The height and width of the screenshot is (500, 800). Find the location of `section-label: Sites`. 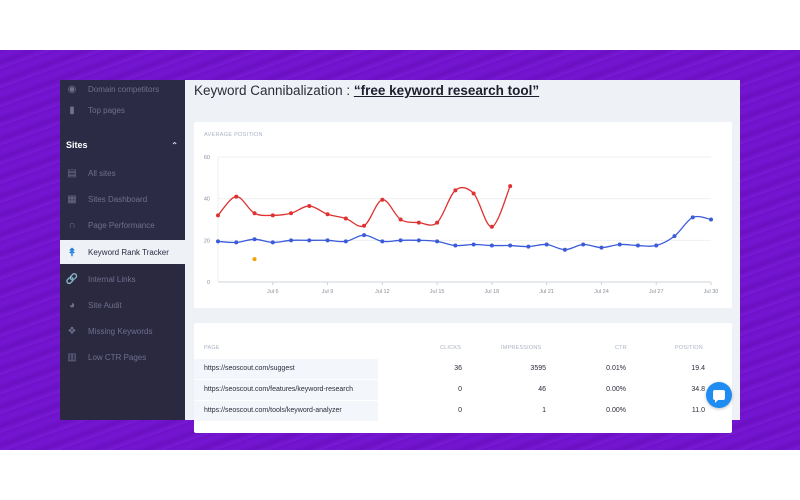

section-label: Sites is located at coordinates (77, 145).